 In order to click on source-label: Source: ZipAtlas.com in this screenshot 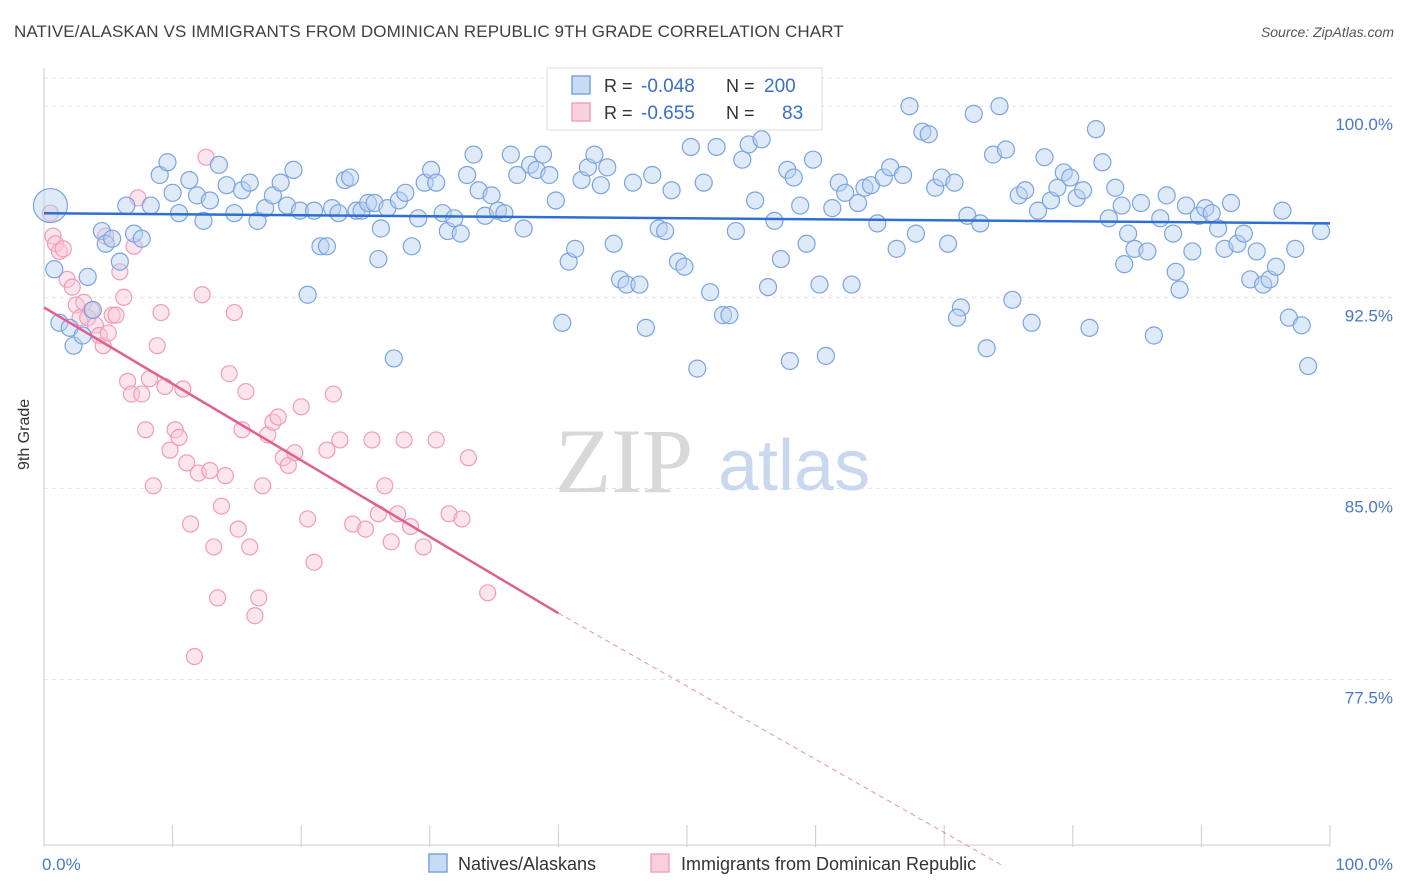, I will do `click(1327, 32)`.